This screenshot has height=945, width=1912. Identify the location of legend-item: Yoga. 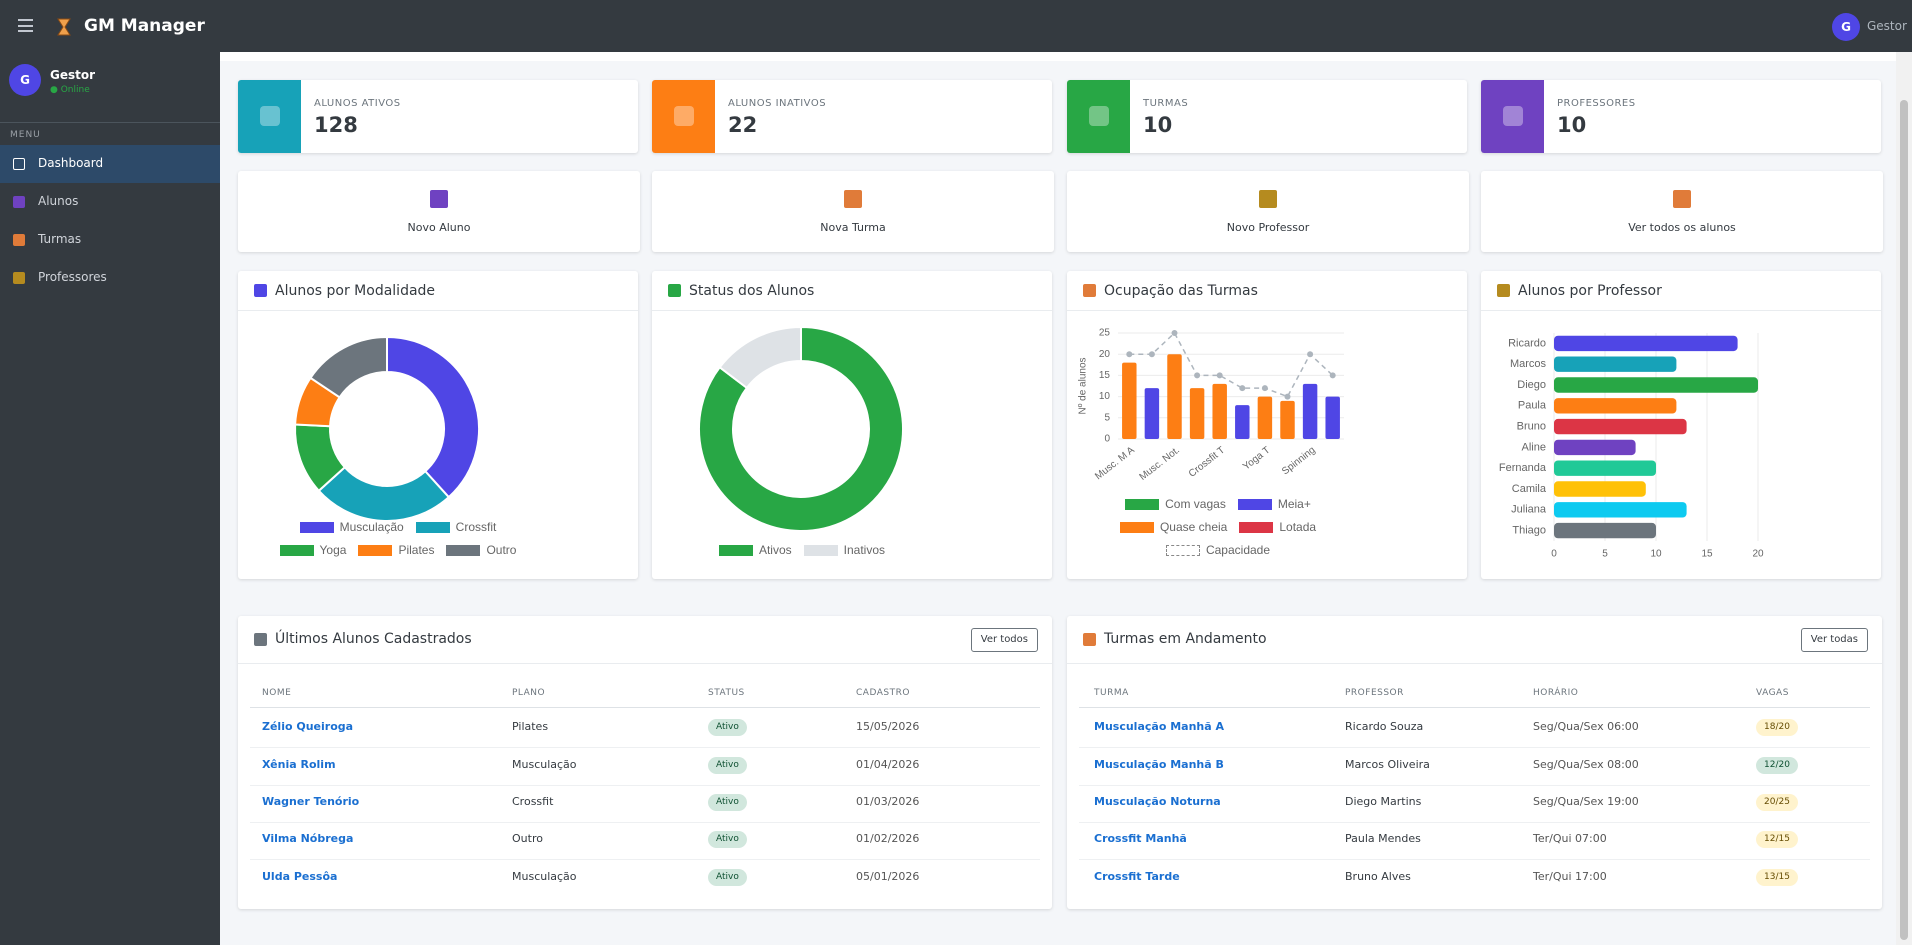
(313, 550).